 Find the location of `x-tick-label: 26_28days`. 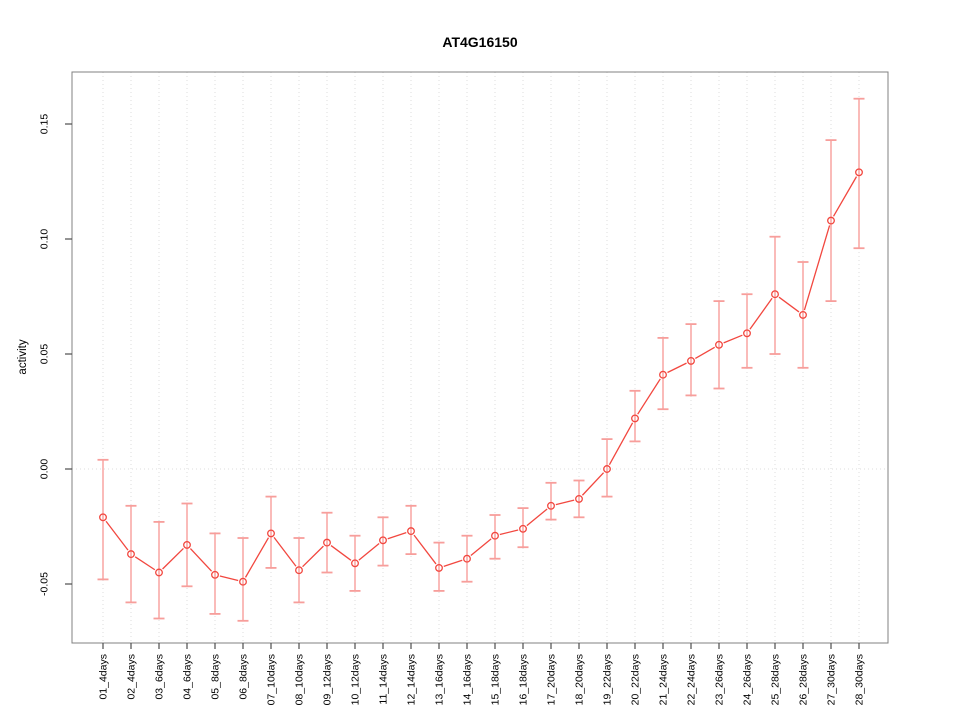

x-tick-label: 26_28days is located at coordinates (804, 679).